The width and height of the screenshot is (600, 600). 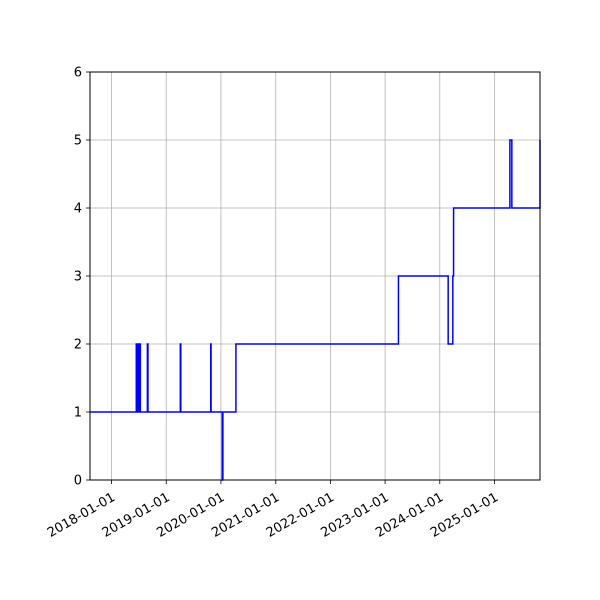 I want to click on y-tick-label: 2, so click(x=78, y=345).